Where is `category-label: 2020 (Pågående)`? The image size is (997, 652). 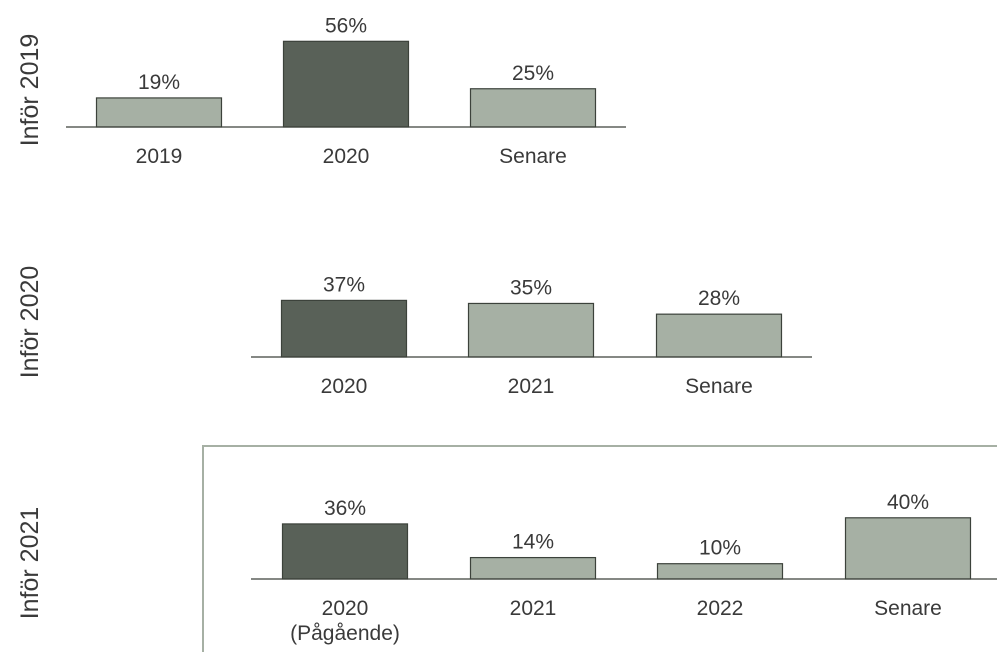 category-label: 2020 (Pågående) is located at coordinates (345, 621).